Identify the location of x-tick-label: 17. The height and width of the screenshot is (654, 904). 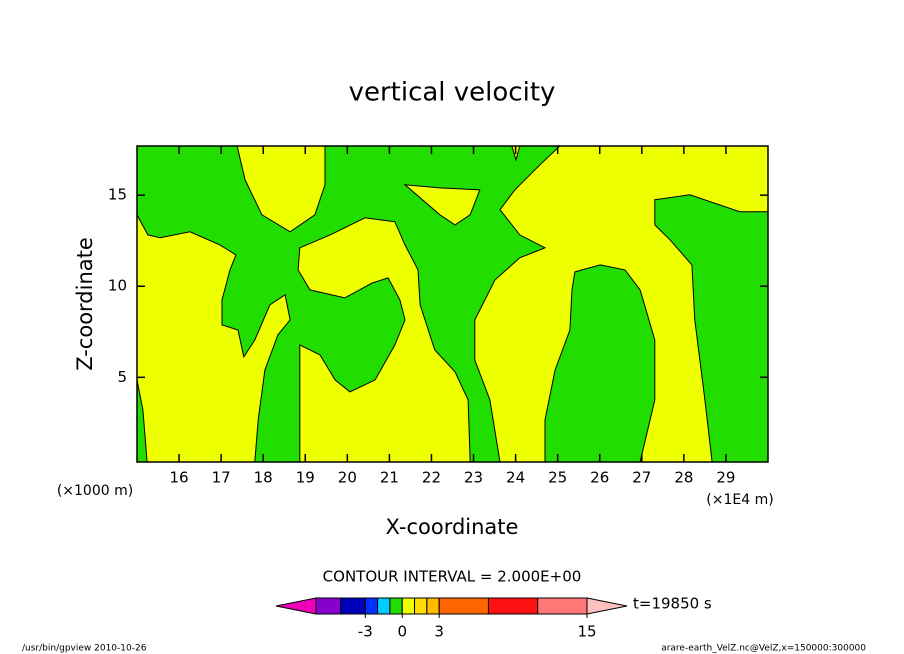
(221, 478).